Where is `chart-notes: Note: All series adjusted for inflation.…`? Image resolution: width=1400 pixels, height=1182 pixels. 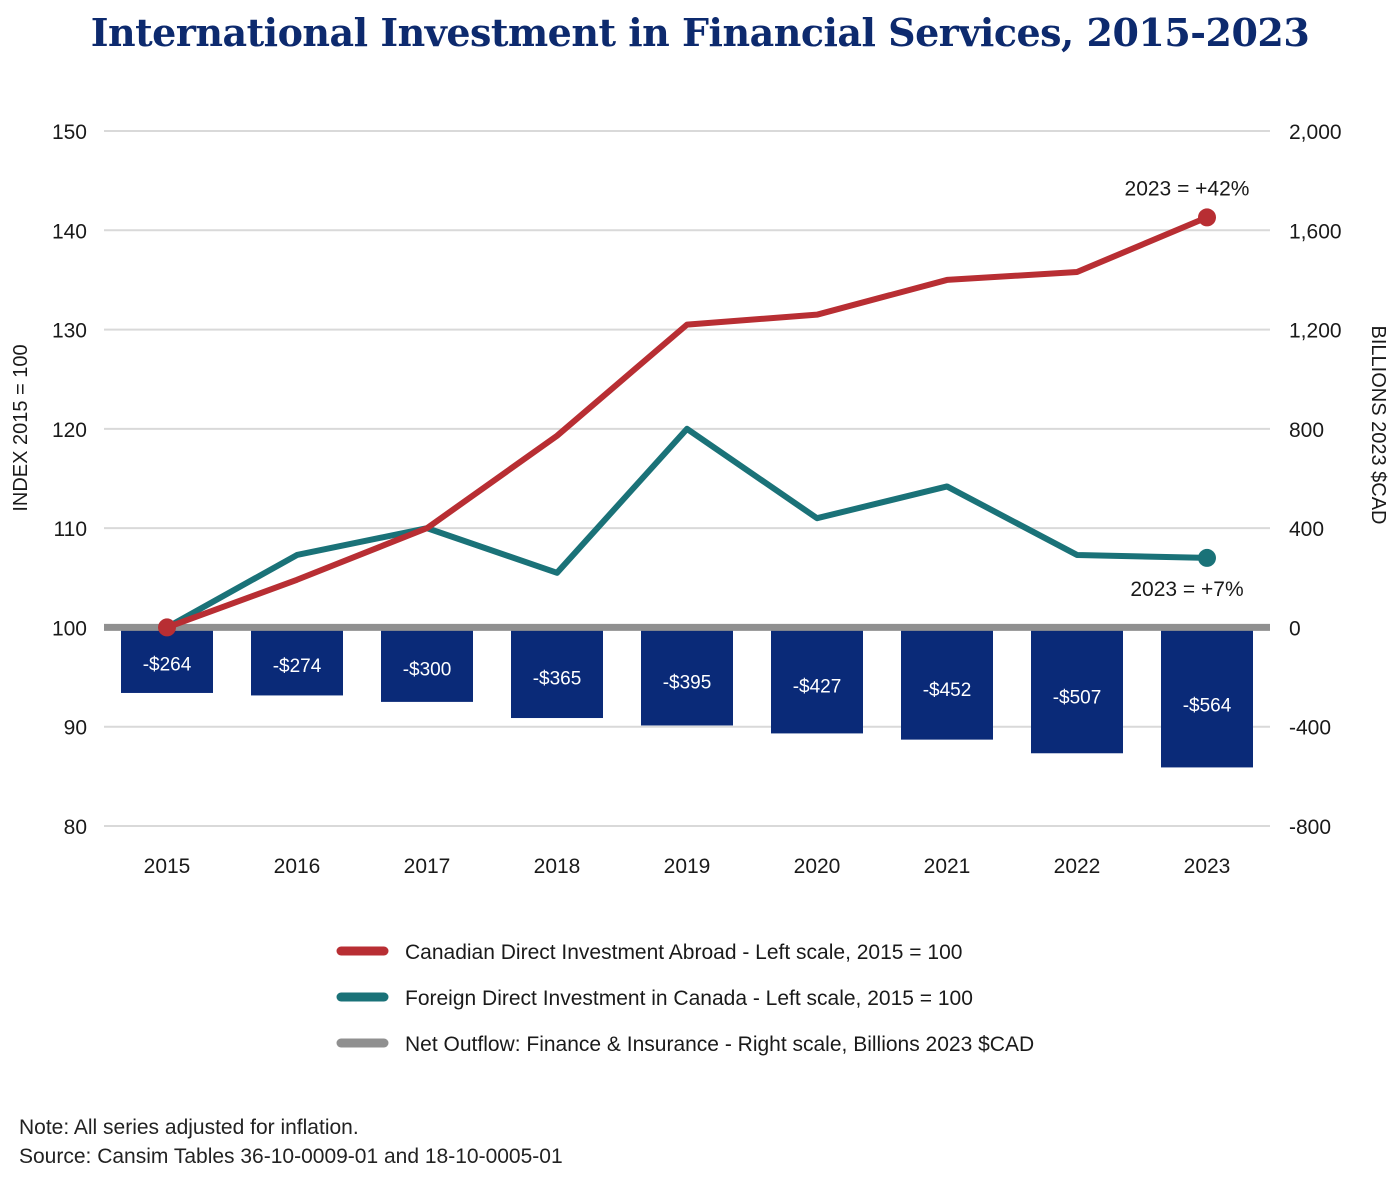 chart-notes: Note: All series adjusted for inflation.… is located at coordinates (291, 1142).